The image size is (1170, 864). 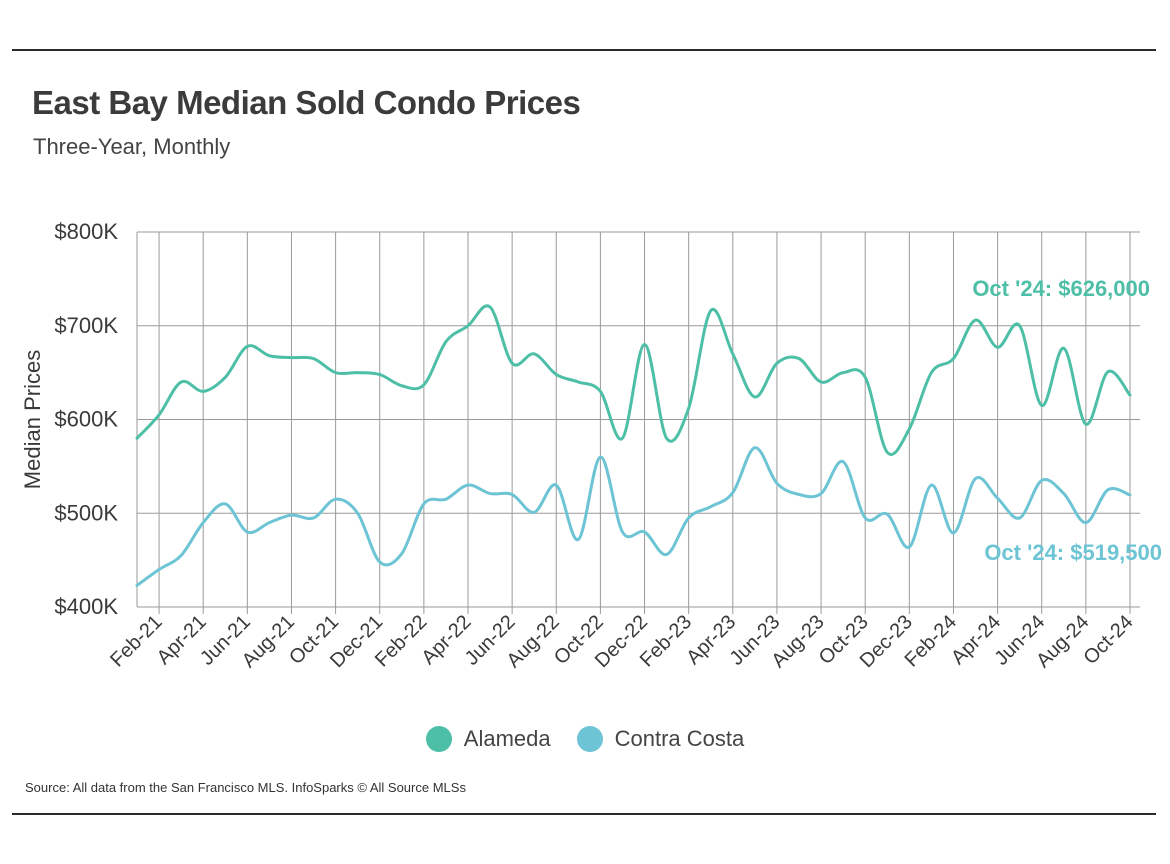 I want to click on legend-label-contra-costa: Contra Costa, so click(x=679, y=738).